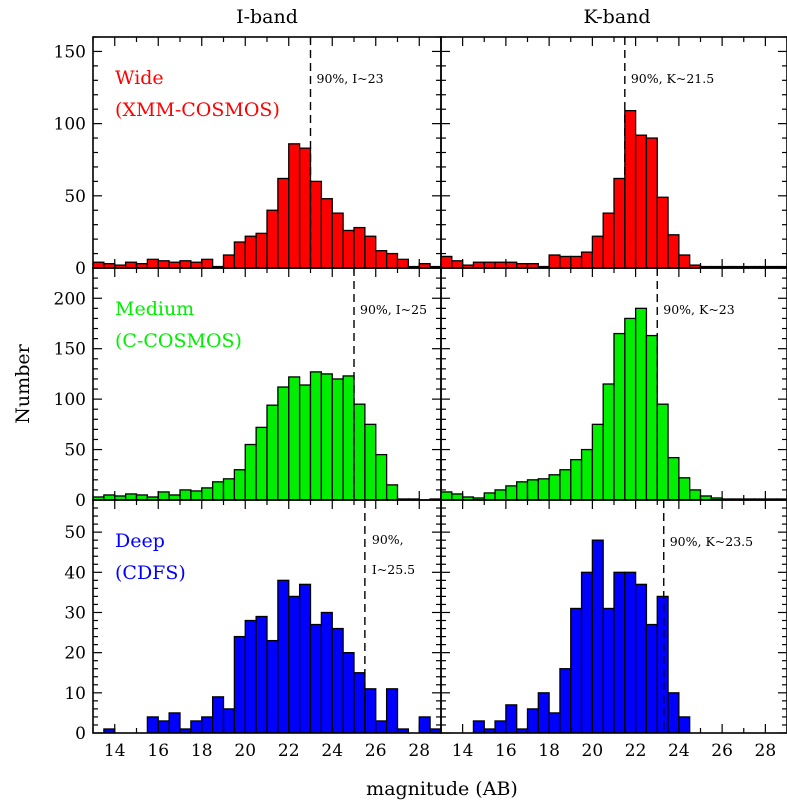  Describe the element at coordinates (672, 78) in the screenshot. I see `completeness-limit-label: 90%, K~21.5` at that location.